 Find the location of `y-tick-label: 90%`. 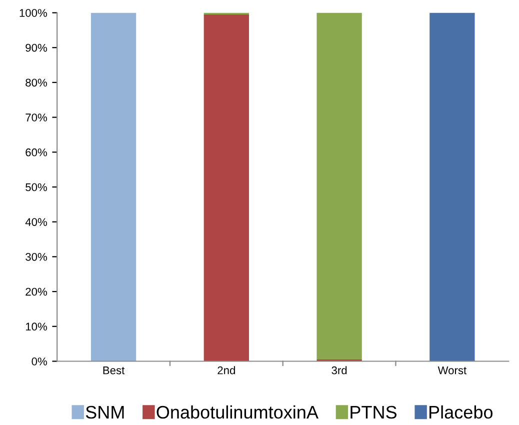

y-tick-label: 90% is located at coordinates (36, 48).